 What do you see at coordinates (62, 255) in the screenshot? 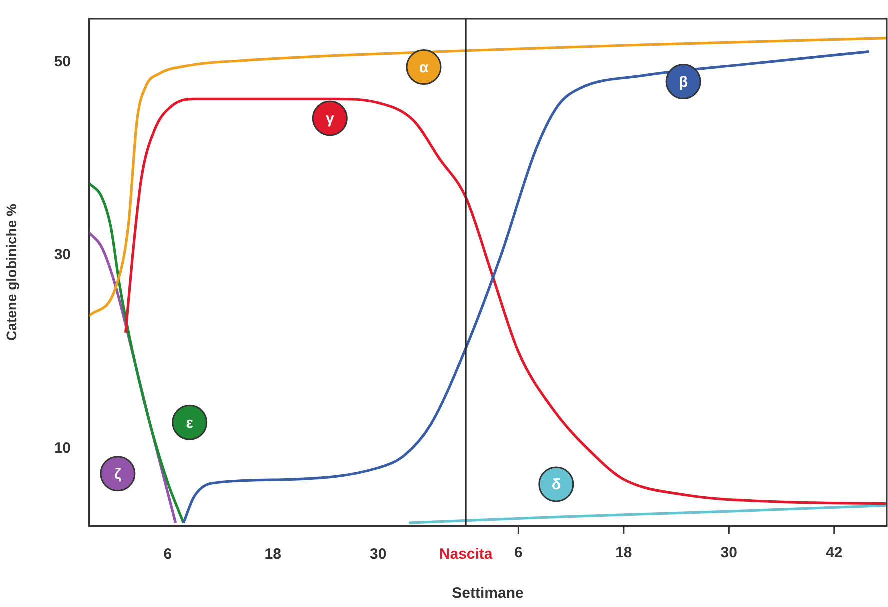
I see `y-tick-label: 30` at bounding box center [62, 255].